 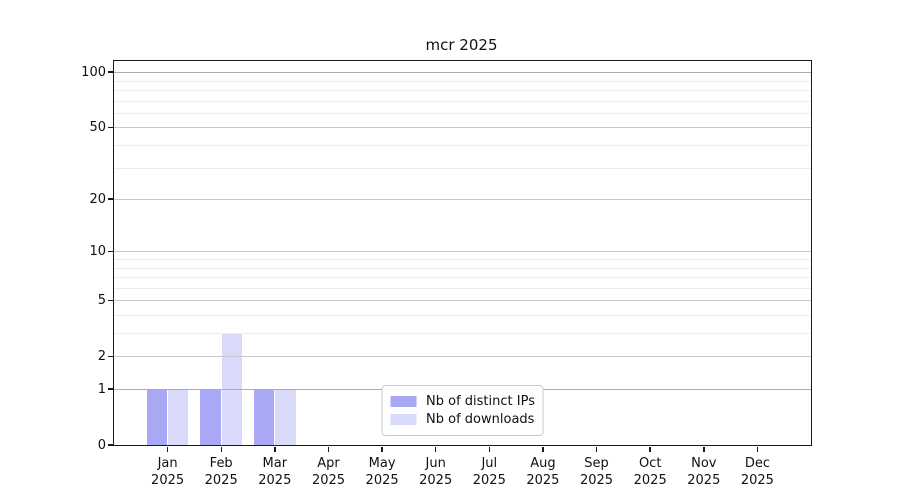 I want to click on legend-item: Nb of distinct IPs, so click(x=462, y=401).